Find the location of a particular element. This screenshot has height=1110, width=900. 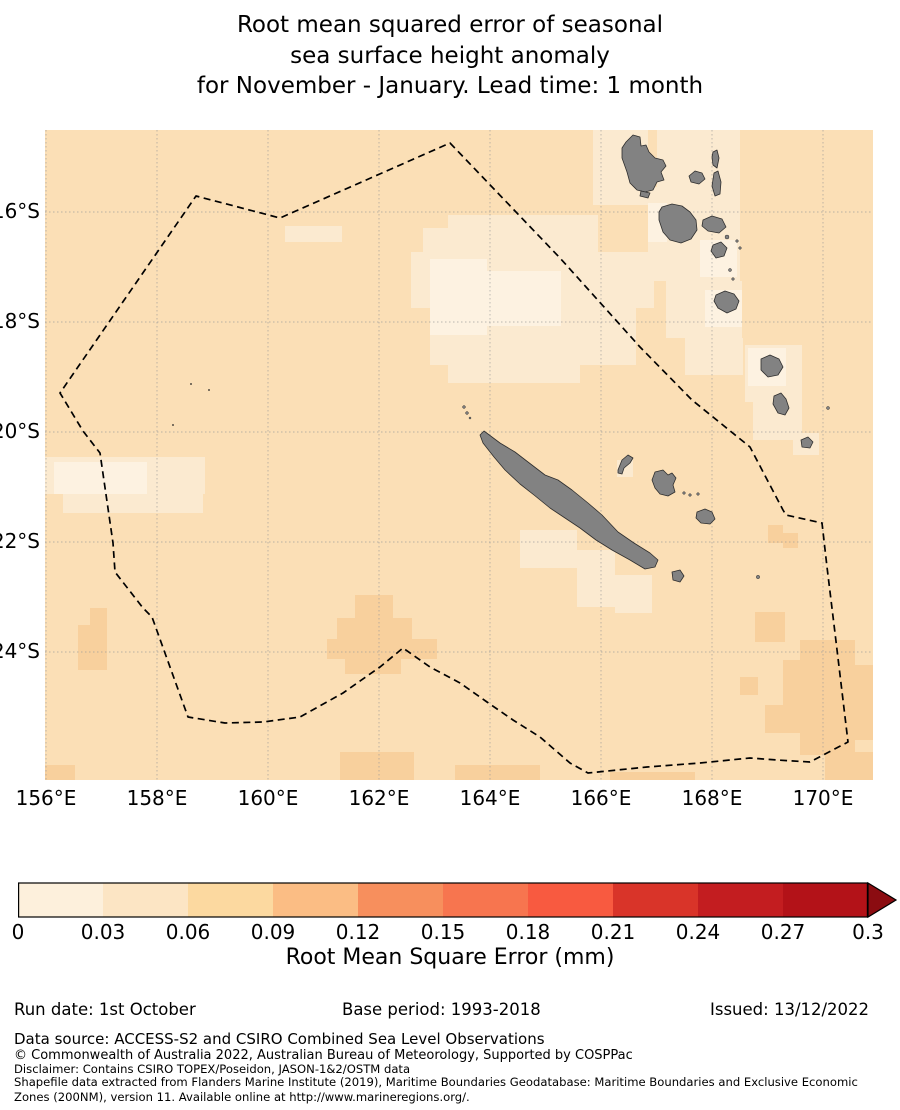

colorbar-tick-label: 0.12 is located at coordinates (358, 932).